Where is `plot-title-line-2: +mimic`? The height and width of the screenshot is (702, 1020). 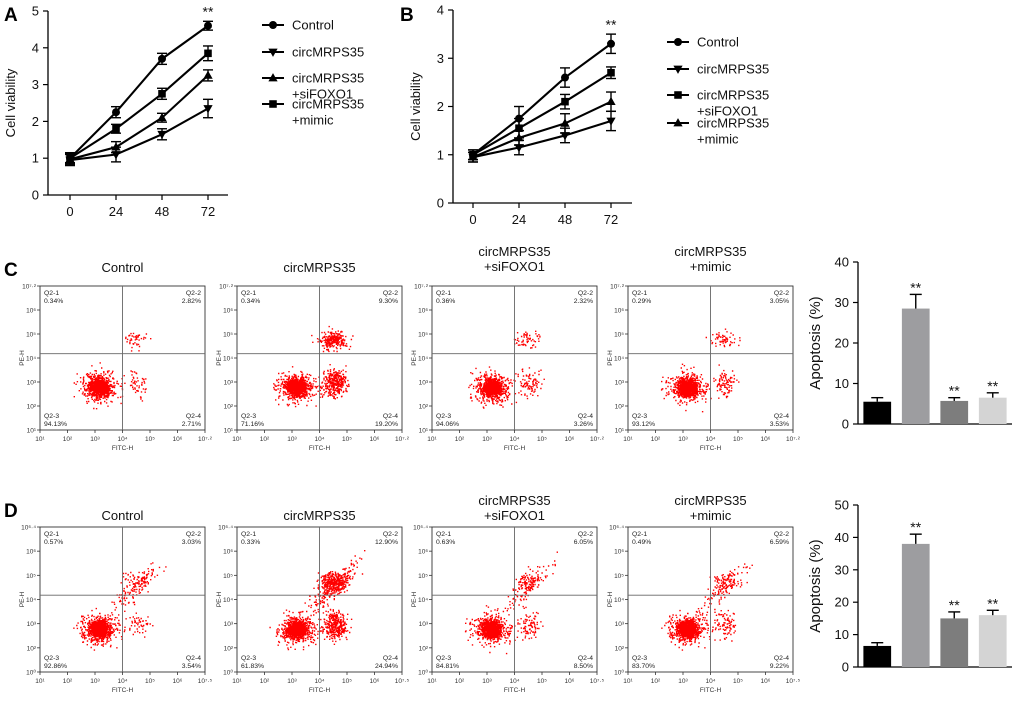 plot-title-line-2: +mimic is located at coordinates (711, 515).